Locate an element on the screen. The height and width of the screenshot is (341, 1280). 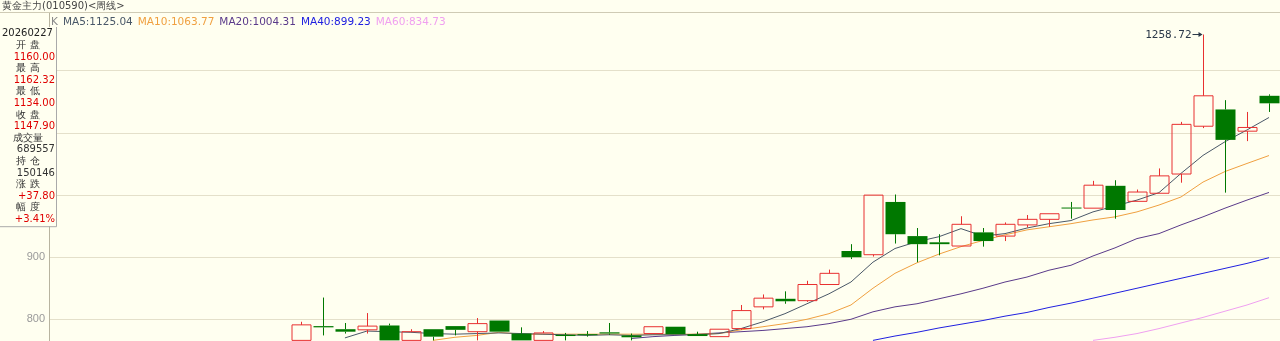
text: 黄金主力(010590)<周线> is located at coordinates (63, 6).